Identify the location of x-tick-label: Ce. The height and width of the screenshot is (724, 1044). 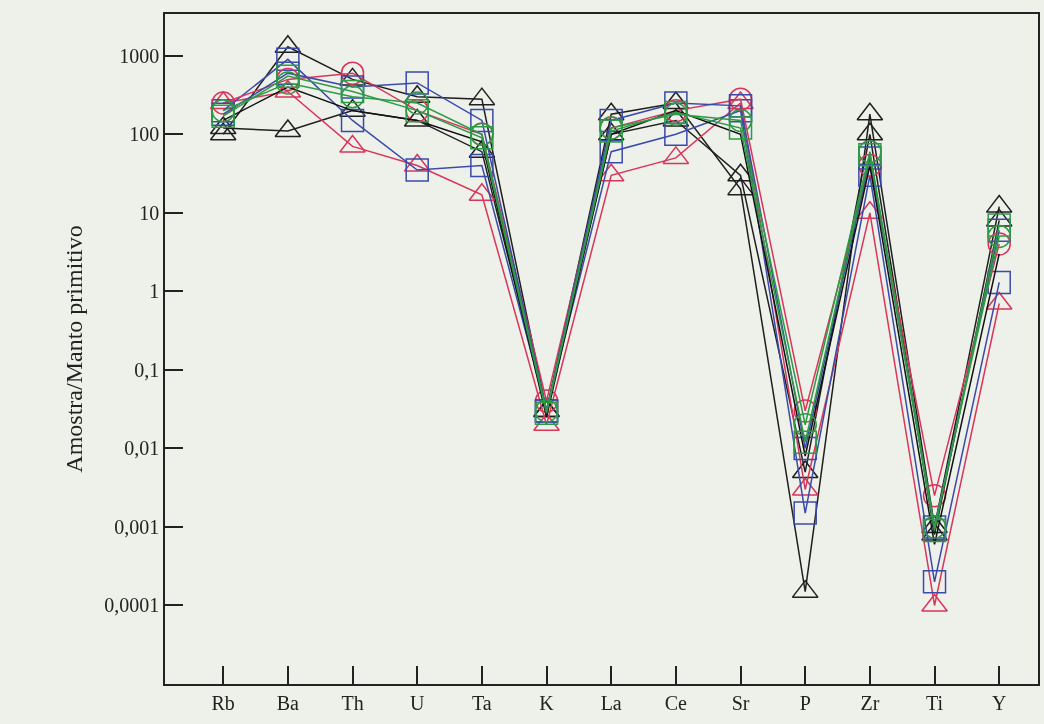
(676, 702).